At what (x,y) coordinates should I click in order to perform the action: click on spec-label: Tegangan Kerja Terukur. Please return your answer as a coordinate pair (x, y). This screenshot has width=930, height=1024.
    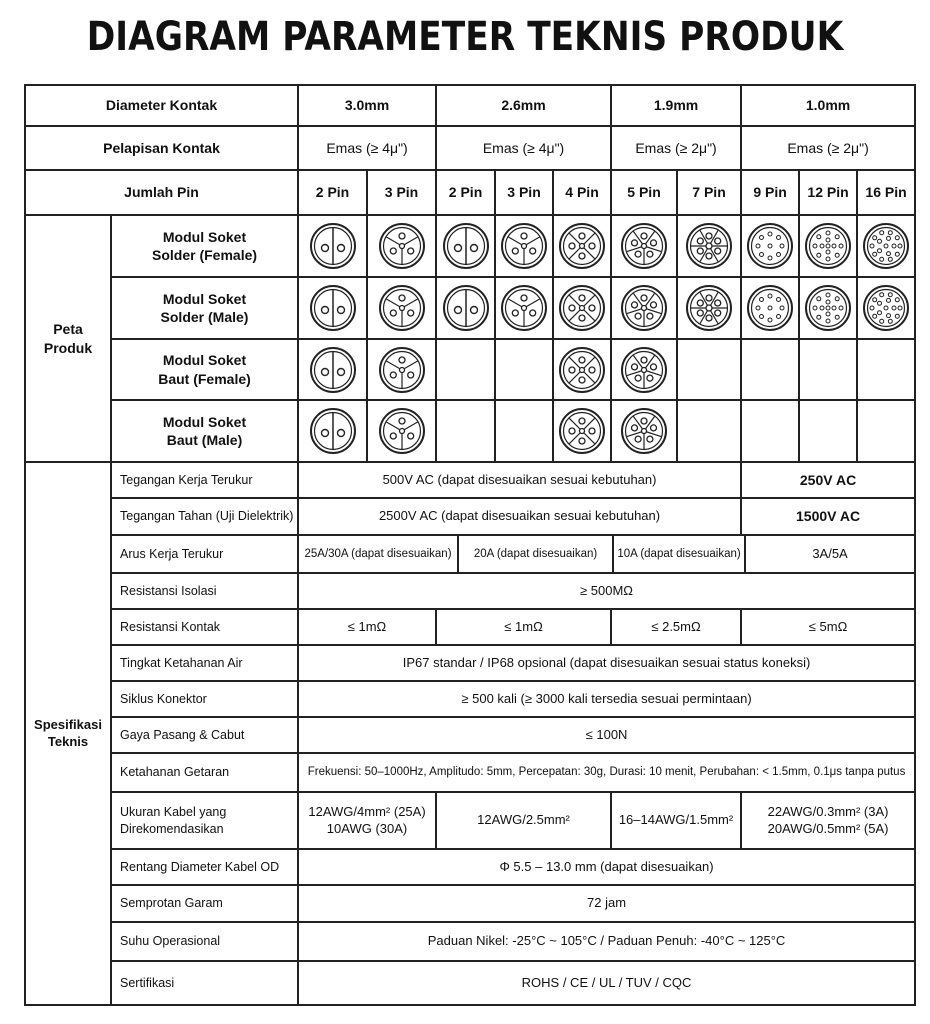
    Looking at the image, I should click on (204, 480).